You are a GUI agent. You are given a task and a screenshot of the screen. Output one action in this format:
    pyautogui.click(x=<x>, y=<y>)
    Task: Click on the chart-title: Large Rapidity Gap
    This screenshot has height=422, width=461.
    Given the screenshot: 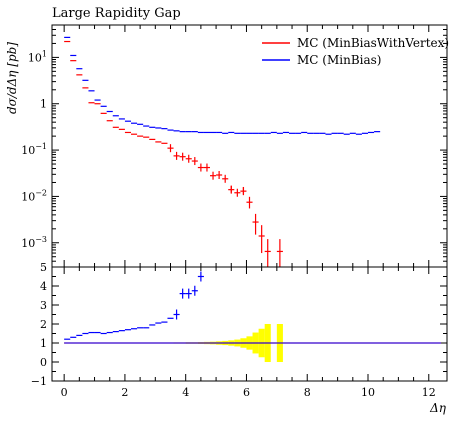 What is the action you would take?
    pyautogui.click(x=116, y=13)
    